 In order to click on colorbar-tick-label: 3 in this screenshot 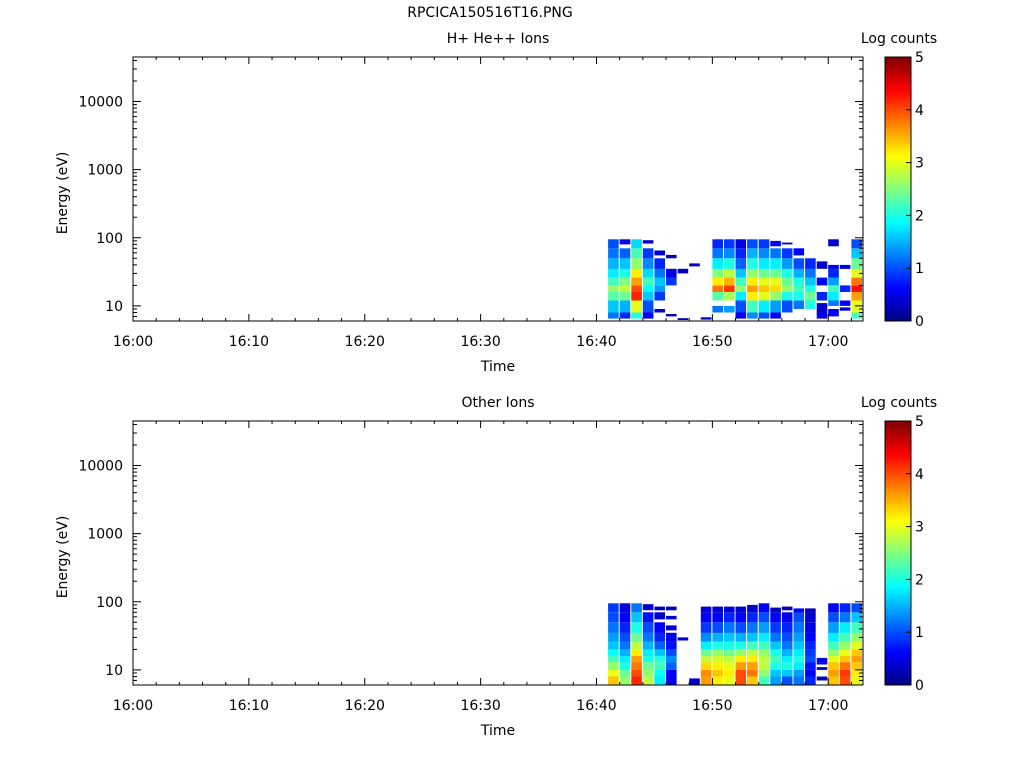, I will do `click(919, 528)`.